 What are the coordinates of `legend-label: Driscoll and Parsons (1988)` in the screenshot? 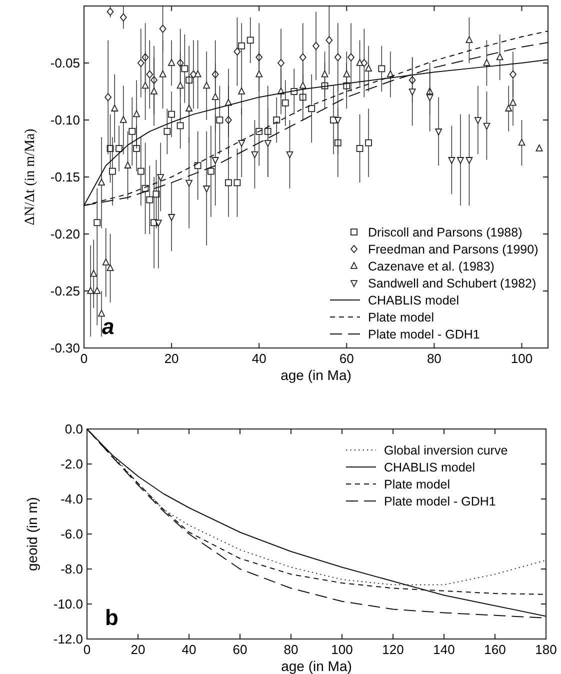 It's located at (445, 233).